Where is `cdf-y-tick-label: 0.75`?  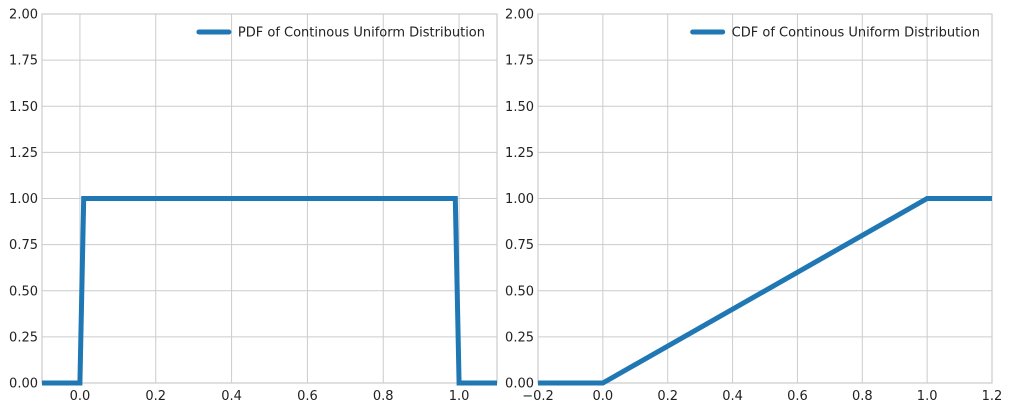 cdf-y-tick-label: 0.75 is located at coordinates (519, 245).